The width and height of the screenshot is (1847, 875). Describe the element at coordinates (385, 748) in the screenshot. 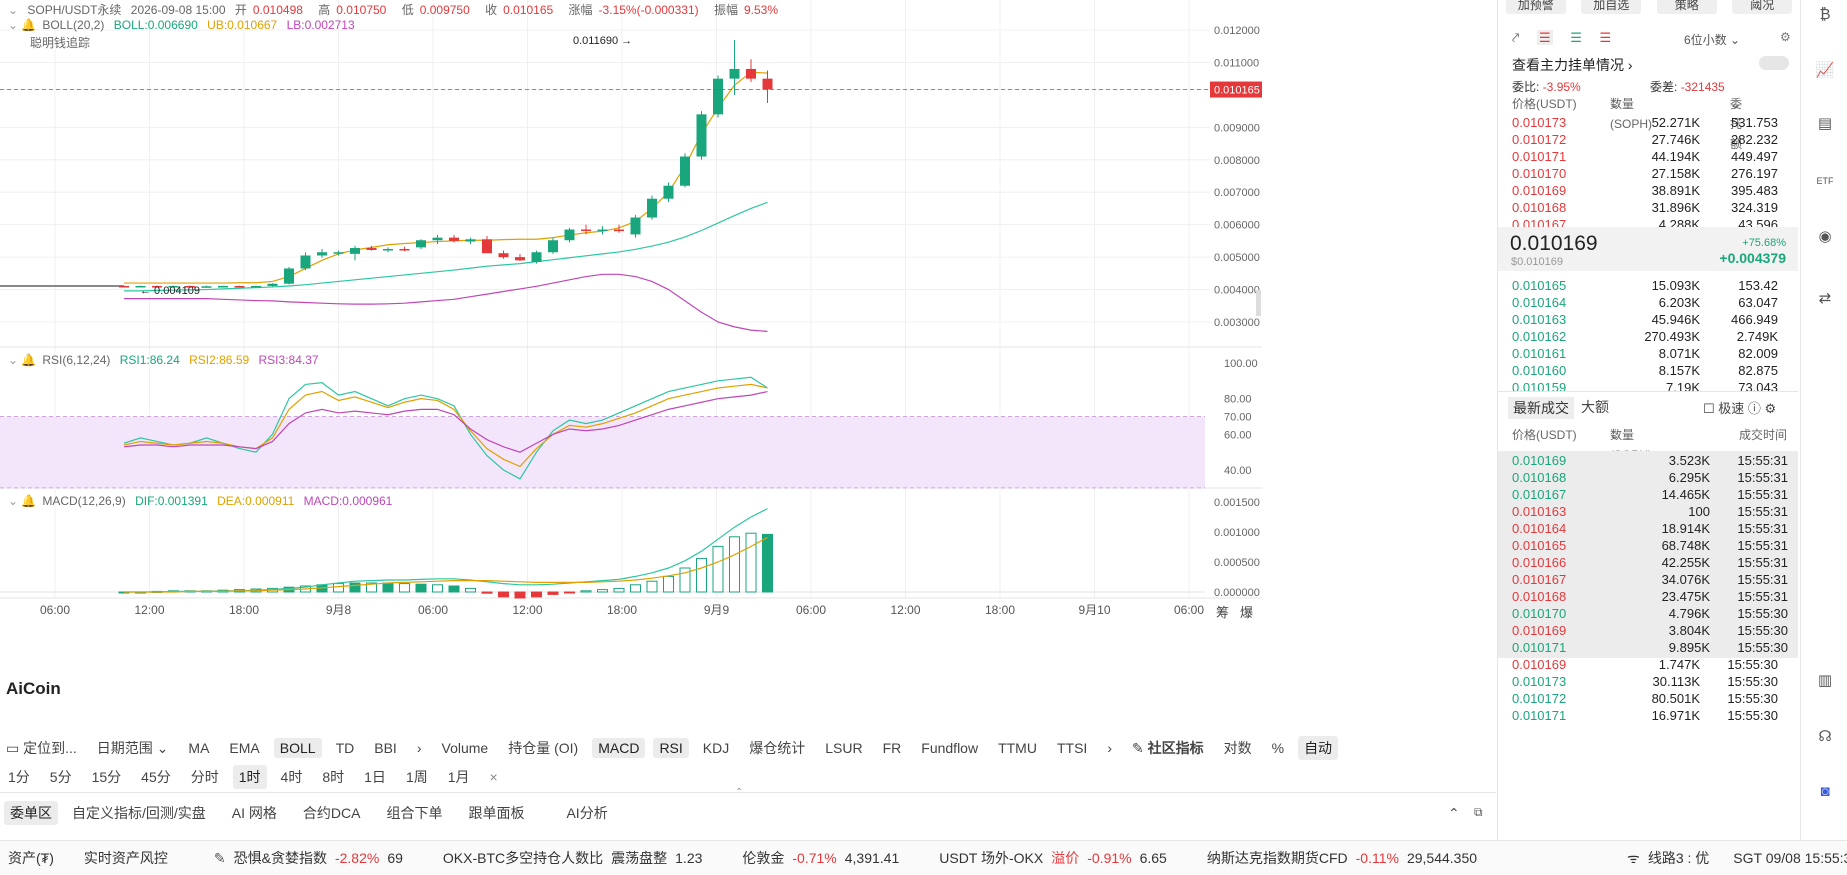

I see `ind-bbi: BBI` at that location.